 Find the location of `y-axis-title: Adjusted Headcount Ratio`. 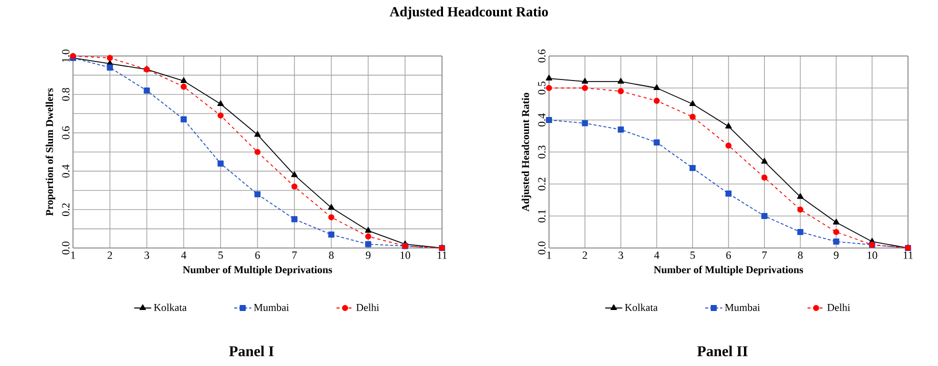

y-axis-title: Adjusted Headcount Ratio is located at coordinates (527, 152).